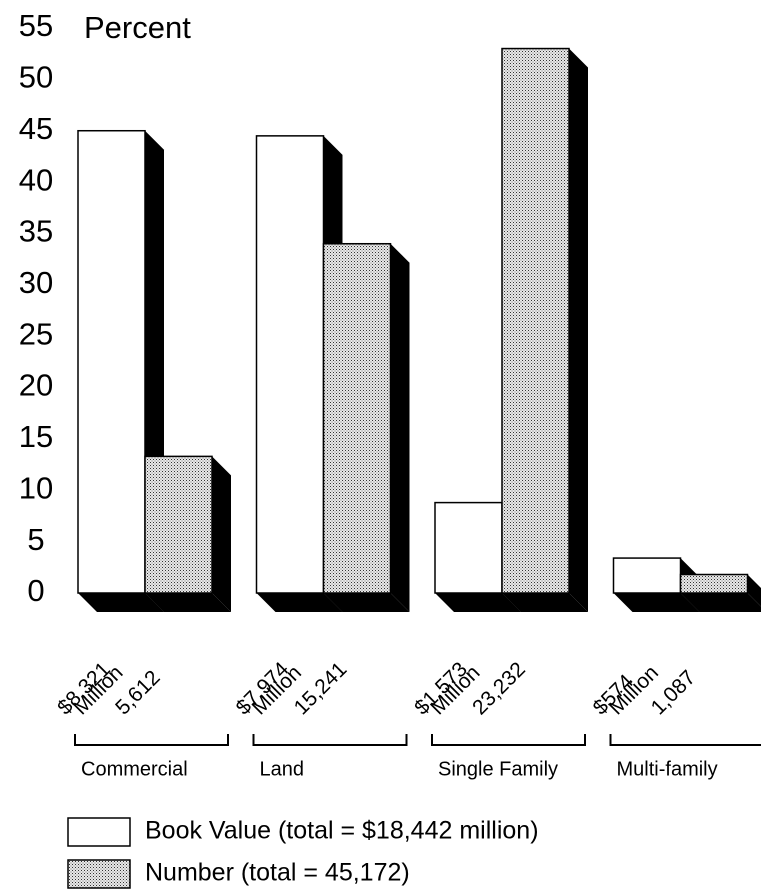  What do you see at coordinates (282, 769) in the screenshot?
I see `x-tick-label: Land` at bounding box center [282, 769].